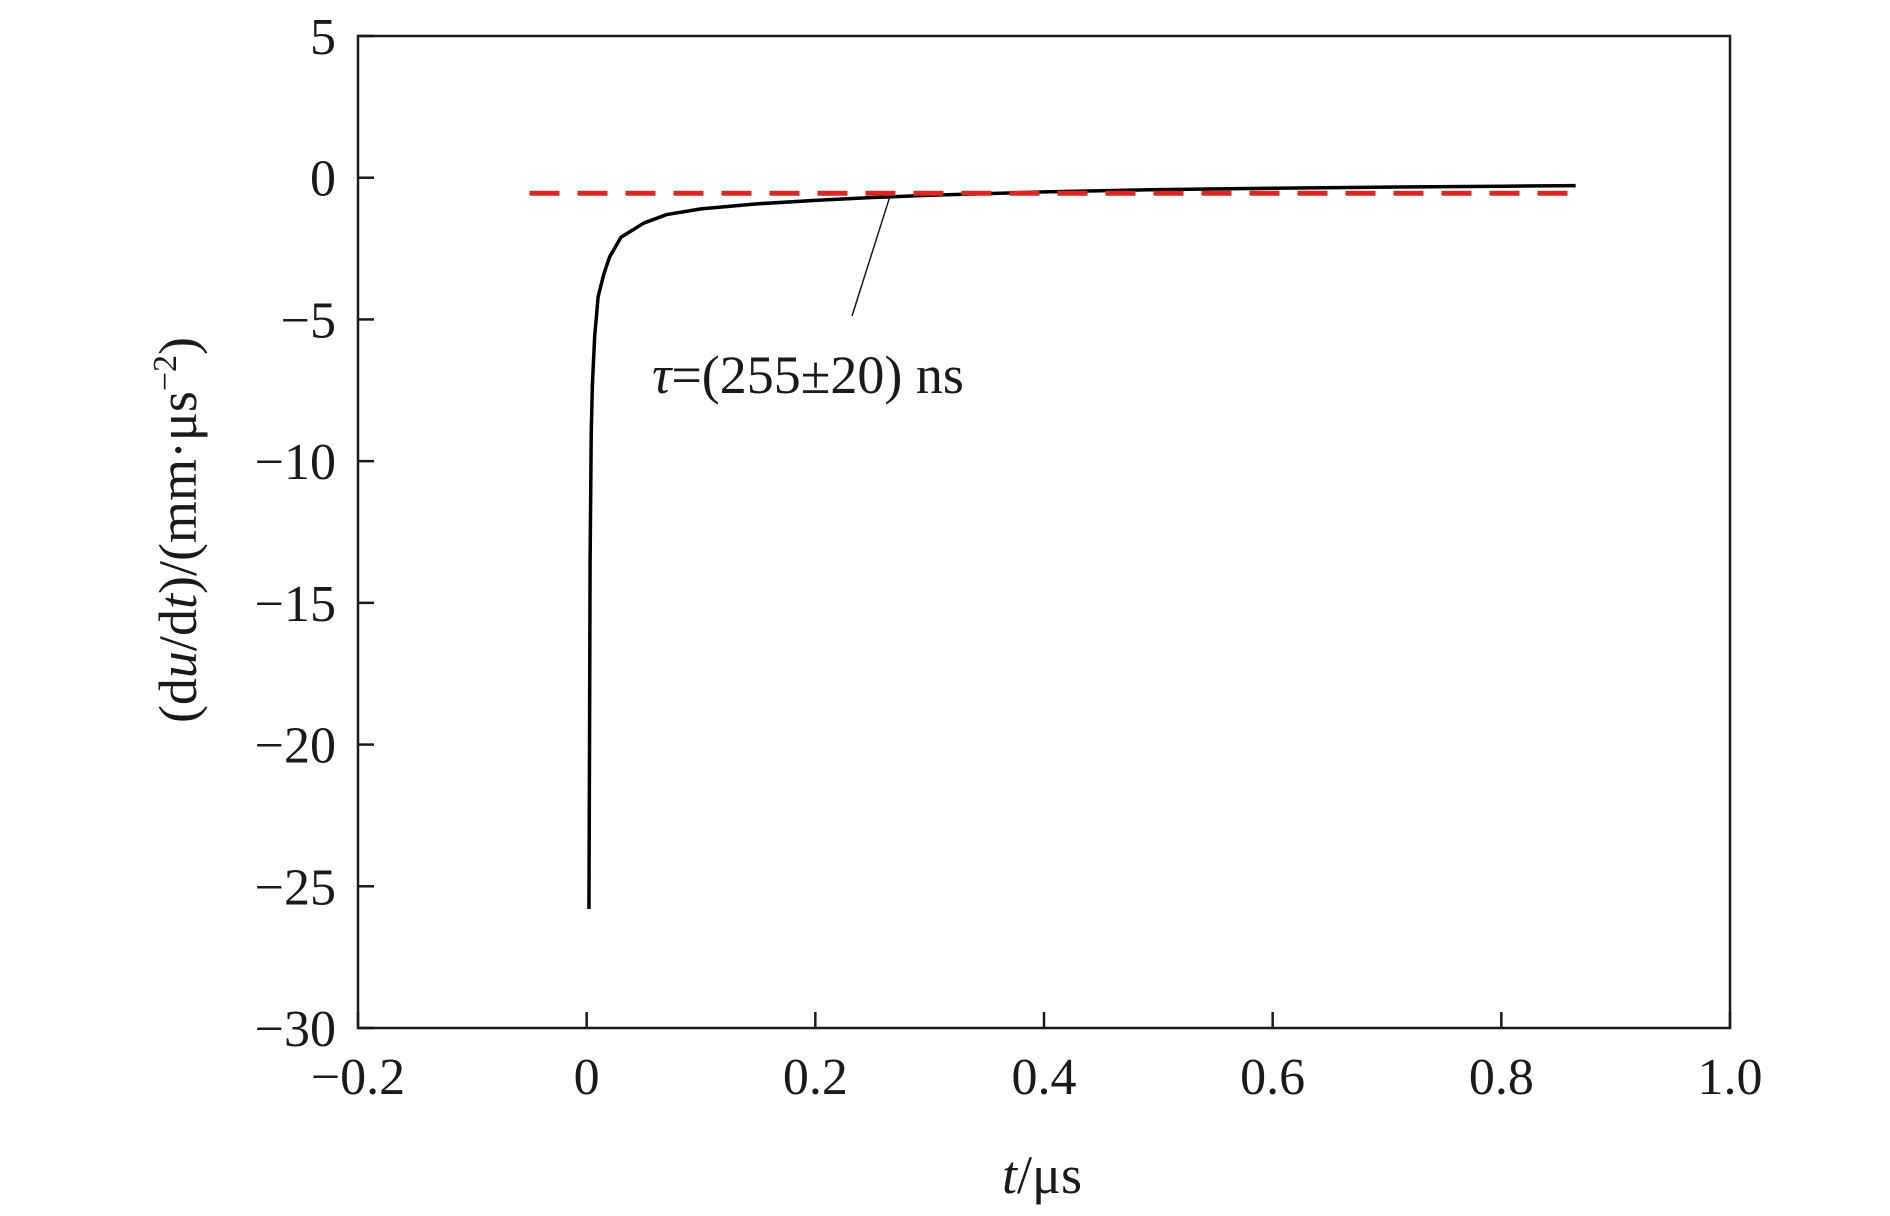 The width and height of the screenshot is (1890, 1216). What do you see at coordinates (323, 179) in the screenshot?
I see `y-tick-label: 0` at bounding box center [323, 179].